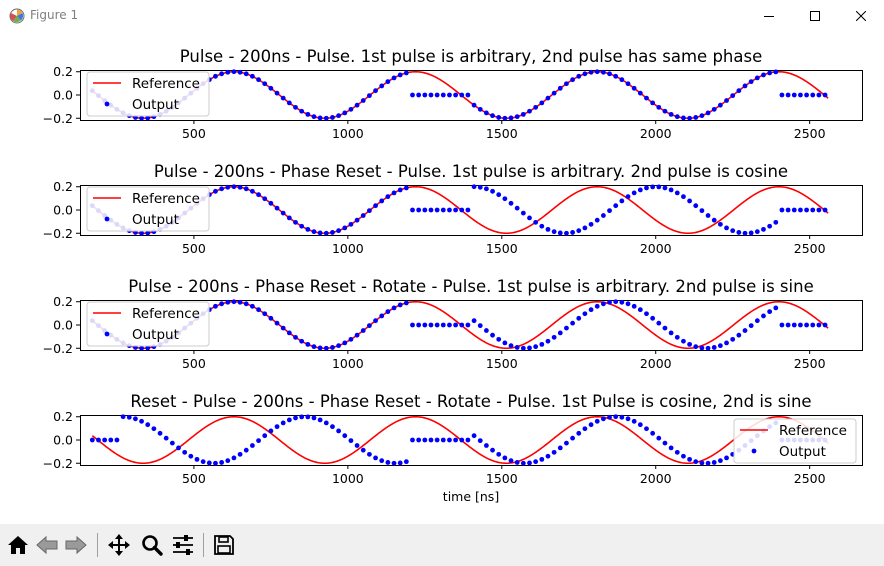  What do you see at coordinates (119, 545) in the screenshot?
I see `pan-button` at bounding box center [119, 545].